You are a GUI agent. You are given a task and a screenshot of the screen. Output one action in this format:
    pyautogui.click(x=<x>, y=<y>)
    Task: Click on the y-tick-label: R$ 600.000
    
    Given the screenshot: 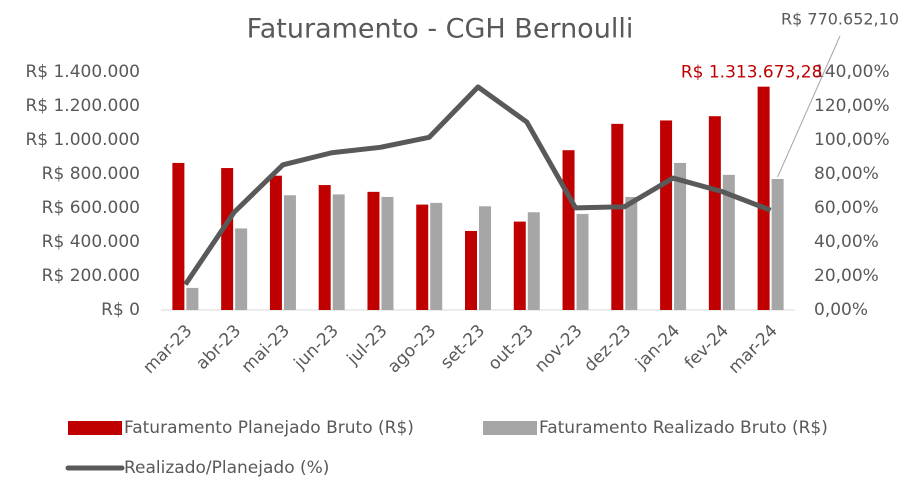 What is the action you would take?
    pyautogui.click(x=91, y=208)
    